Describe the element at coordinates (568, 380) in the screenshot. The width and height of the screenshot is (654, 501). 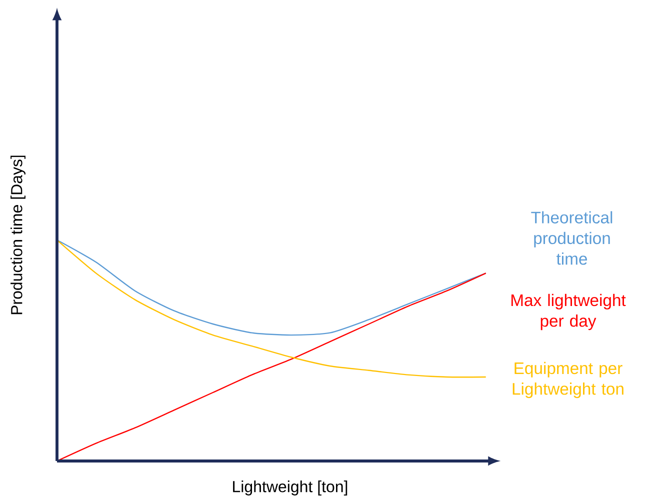
I see `series-label: Equipment per Lightweight ton` at that location.